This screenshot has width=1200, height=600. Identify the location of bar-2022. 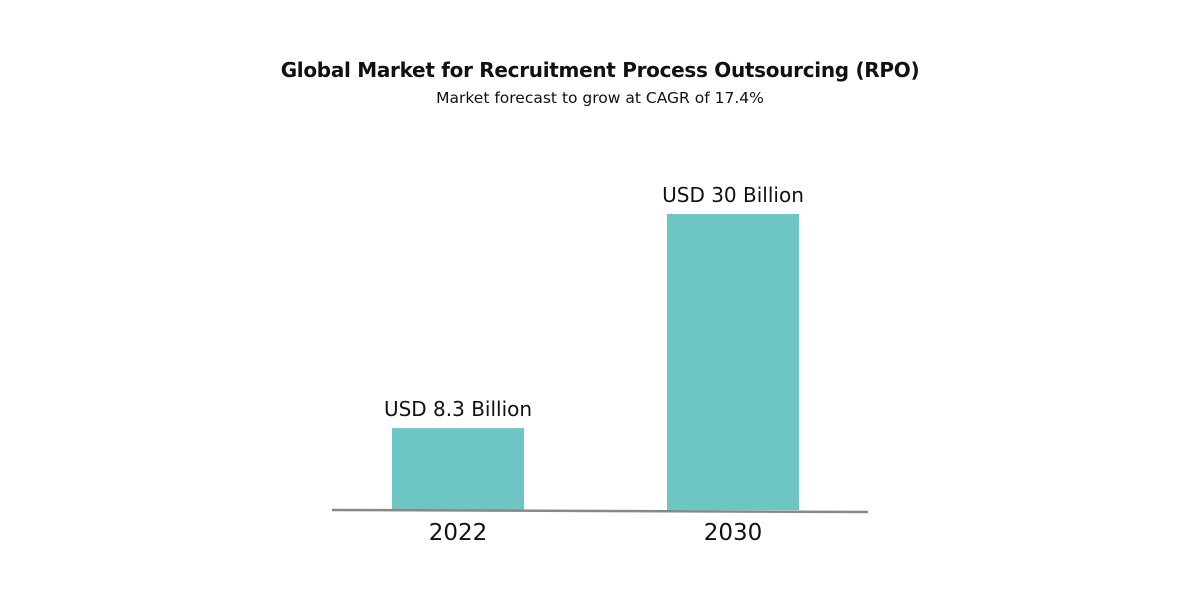
(458, 469).